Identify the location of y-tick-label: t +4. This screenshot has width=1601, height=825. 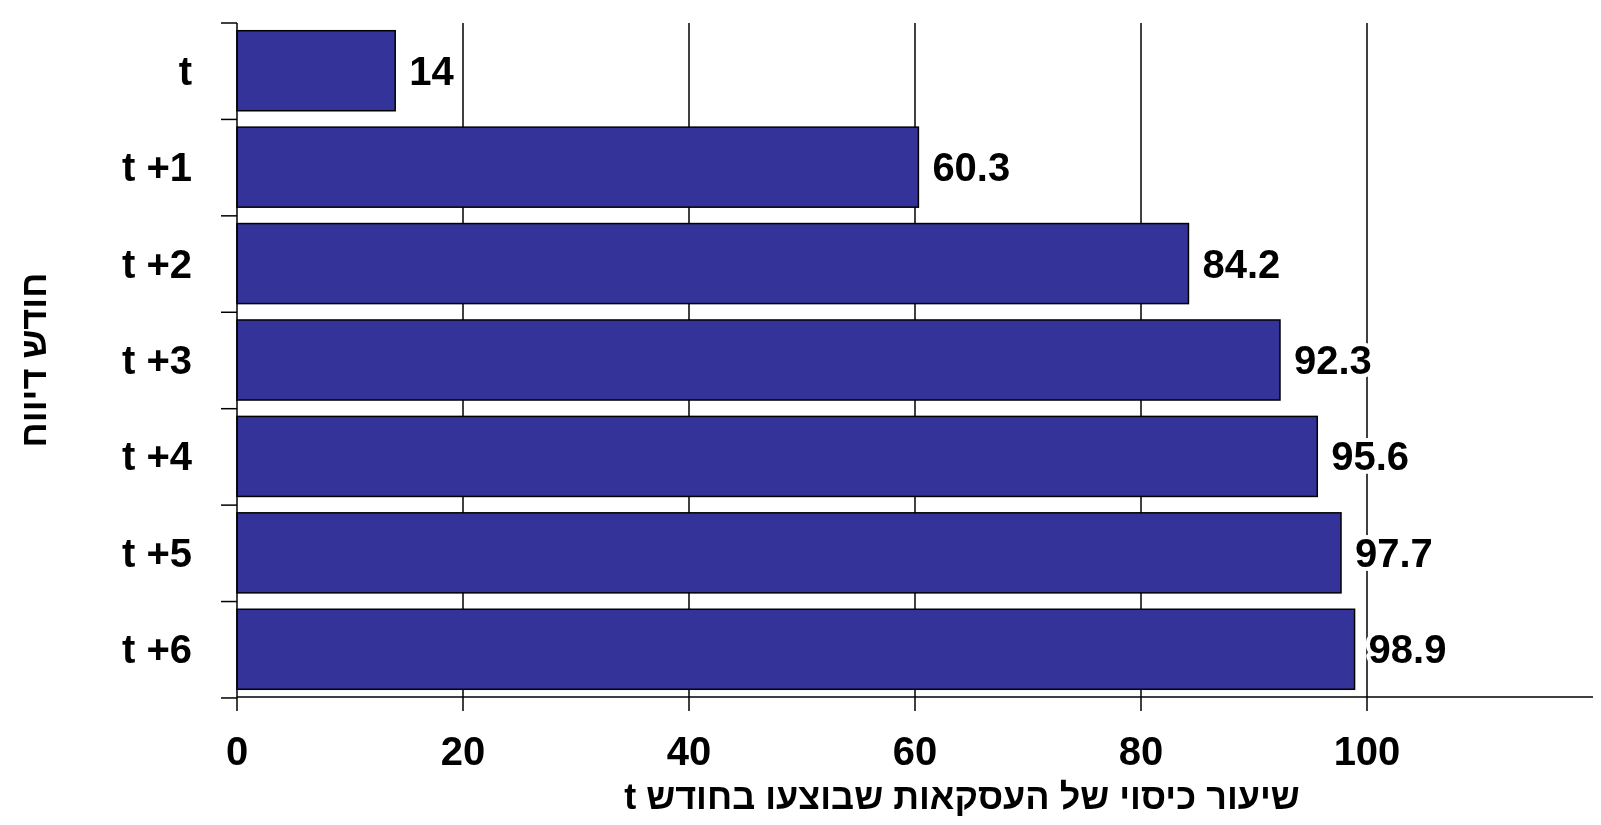
(157, 456).